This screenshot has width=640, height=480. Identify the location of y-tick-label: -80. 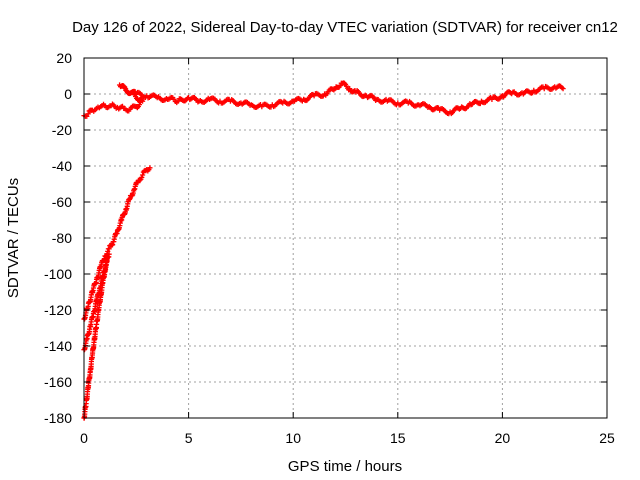
(62, 238).